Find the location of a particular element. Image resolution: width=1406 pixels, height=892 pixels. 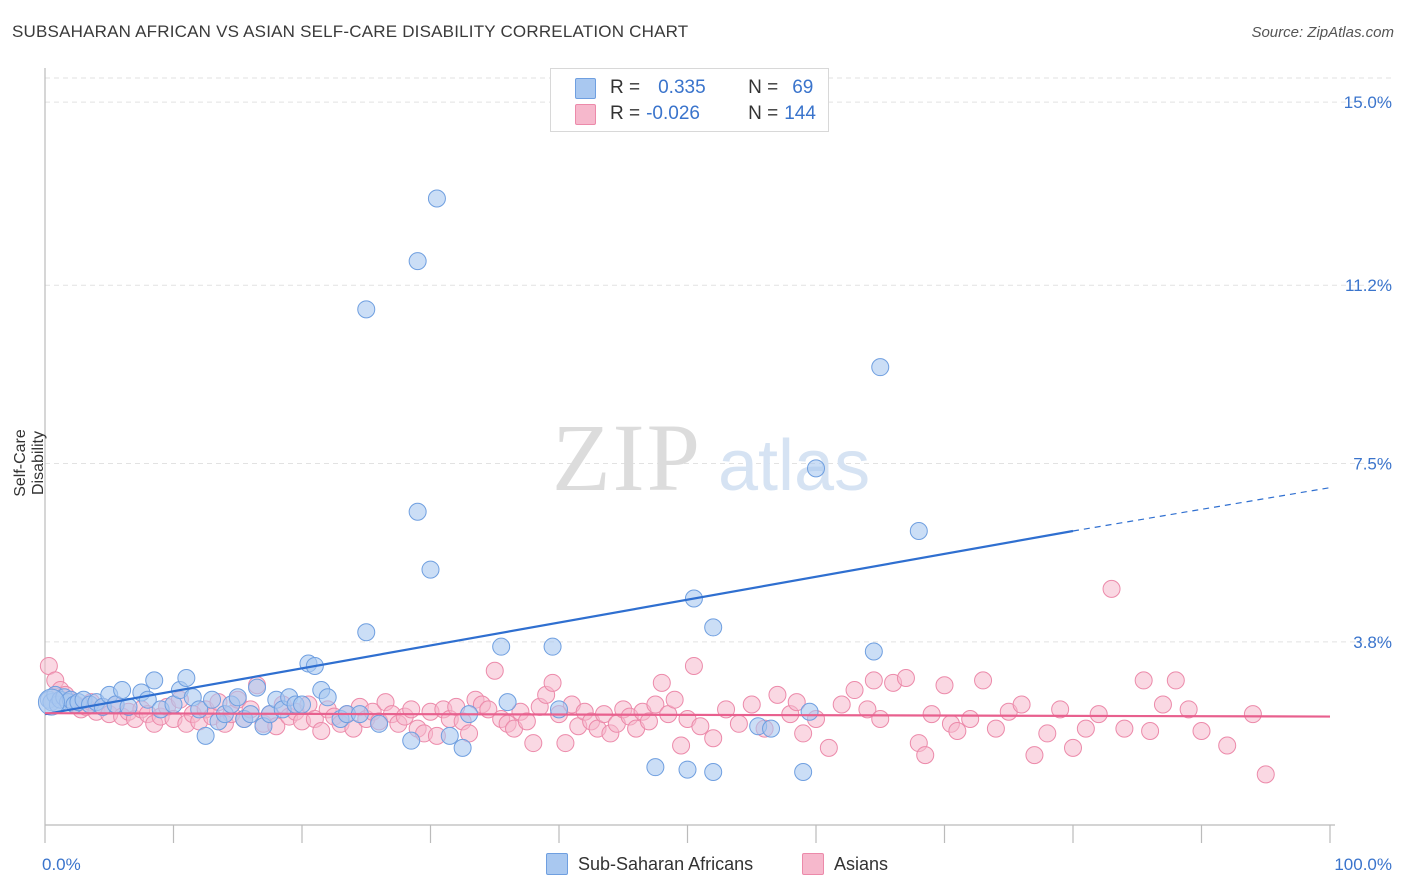

legend-n-value: 69 is located at coordinates (803, 87).